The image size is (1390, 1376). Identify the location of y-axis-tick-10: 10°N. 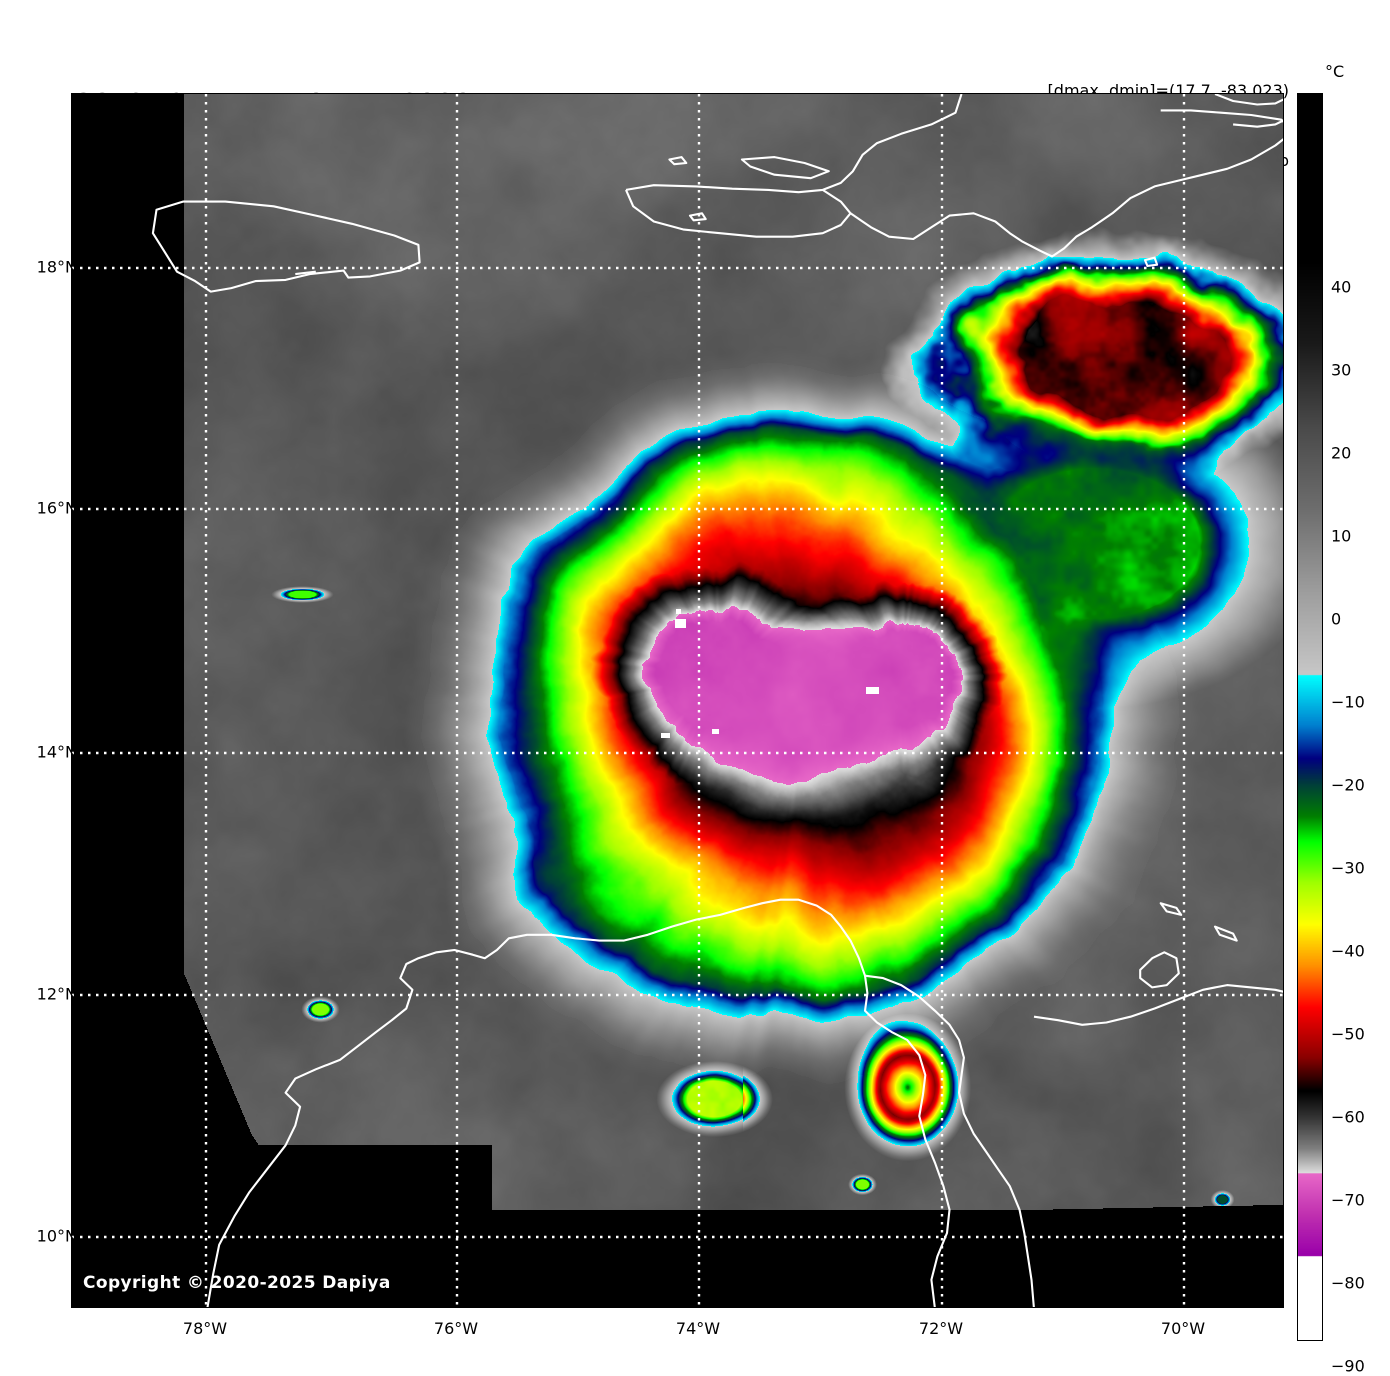
(56, 1236).